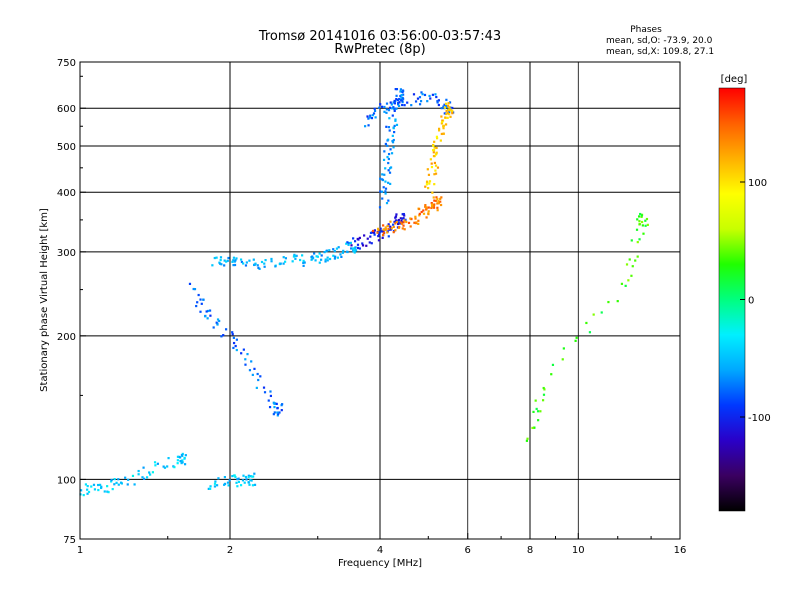  I want to click on x-tick-label: 8, so click(530, 550).